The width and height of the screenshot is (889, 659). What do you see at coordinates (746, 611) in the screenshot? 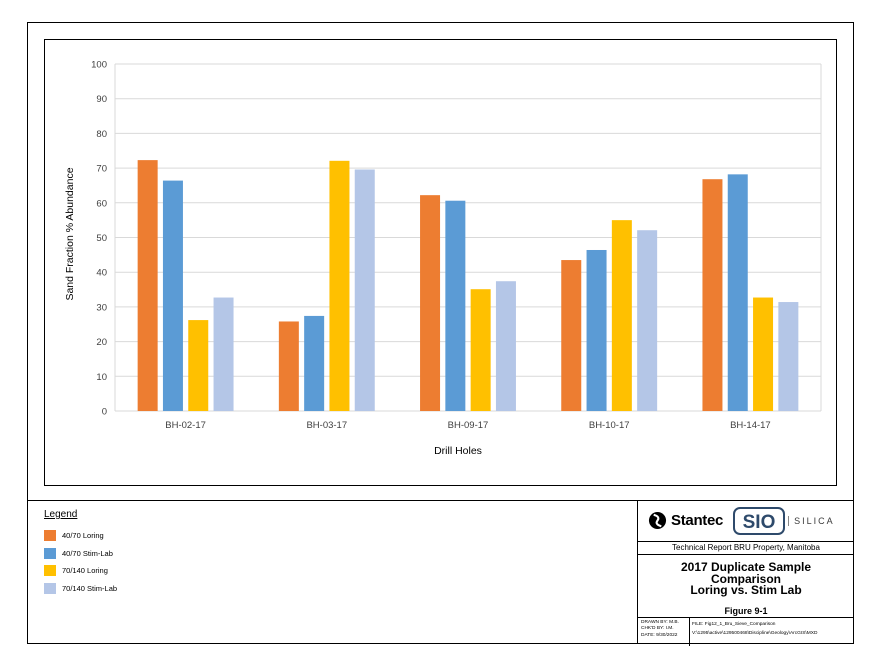
I see `figure-number: Figure 9-1` at bounding box center [746, 611].